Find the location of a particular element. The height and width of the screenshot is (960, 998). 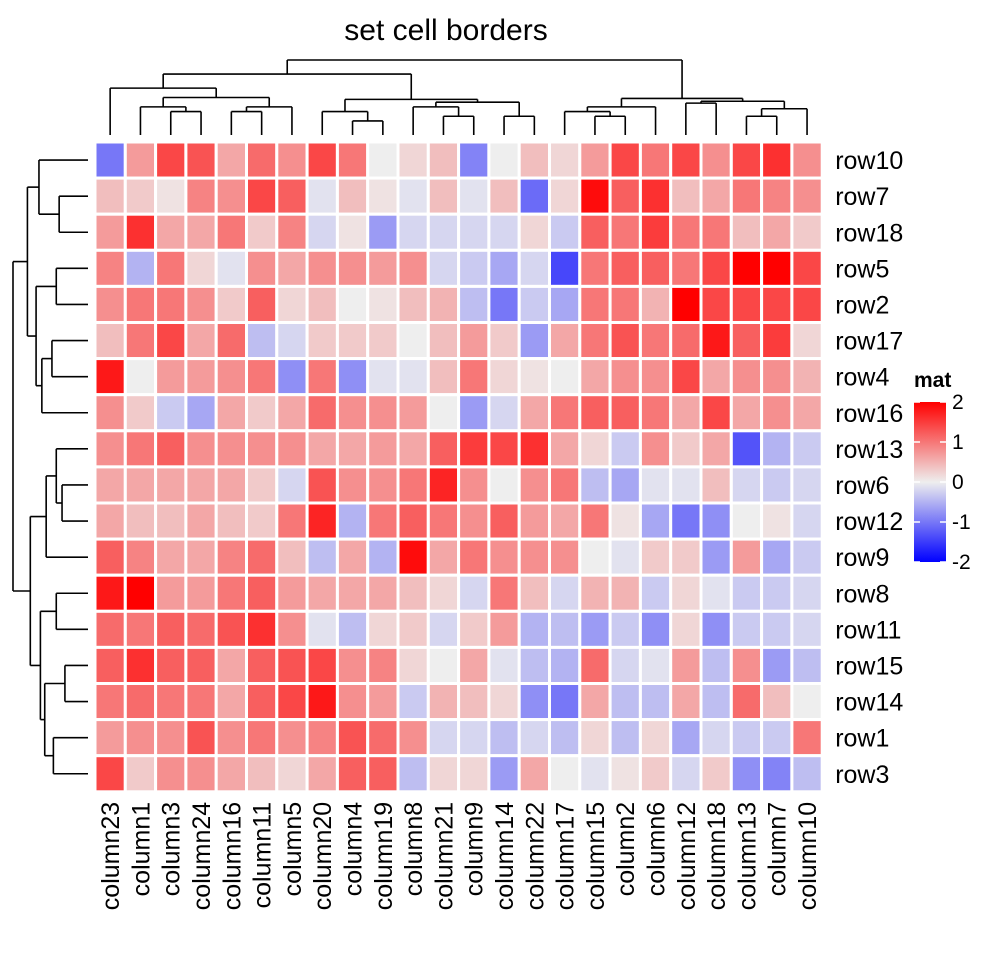

column-label: column17 is located at coordinates (566, 856).